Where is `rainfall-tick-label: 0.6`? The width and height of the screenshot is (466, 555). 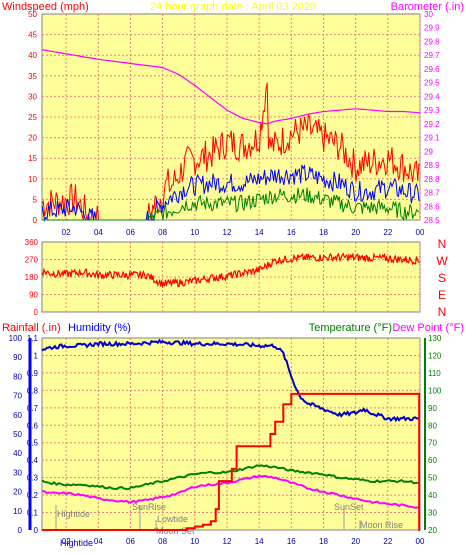 rainfall-tick-label: 0.6 is located at coordinates (33, 425).